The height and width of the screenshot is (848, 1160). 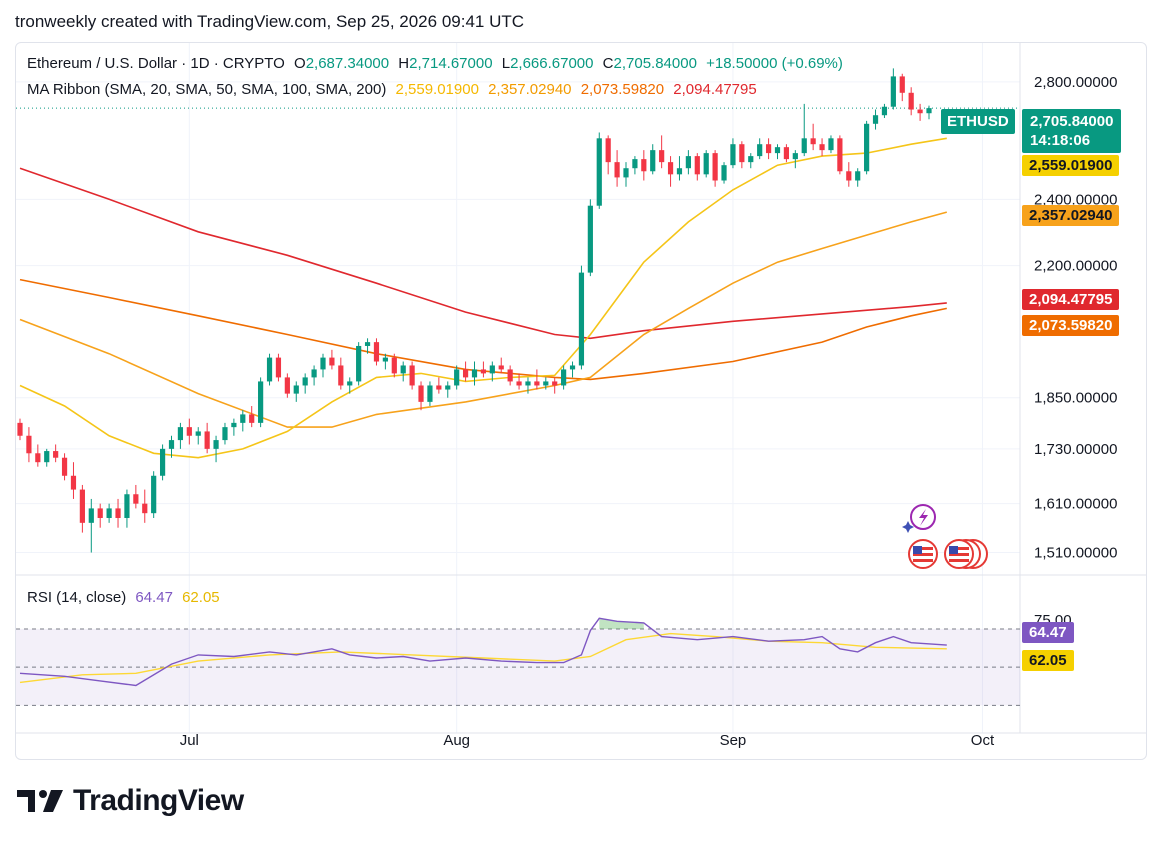 What do you see at coordinates (189, 740) in the screenshot?
I see `x-axis-label-jul: Jul` at bounding box center [189, 740].